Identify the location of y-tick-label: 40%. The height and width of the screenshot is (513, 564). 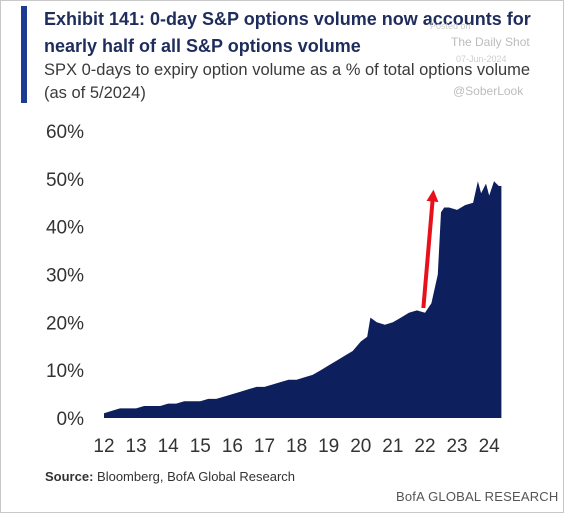
(65, 228).